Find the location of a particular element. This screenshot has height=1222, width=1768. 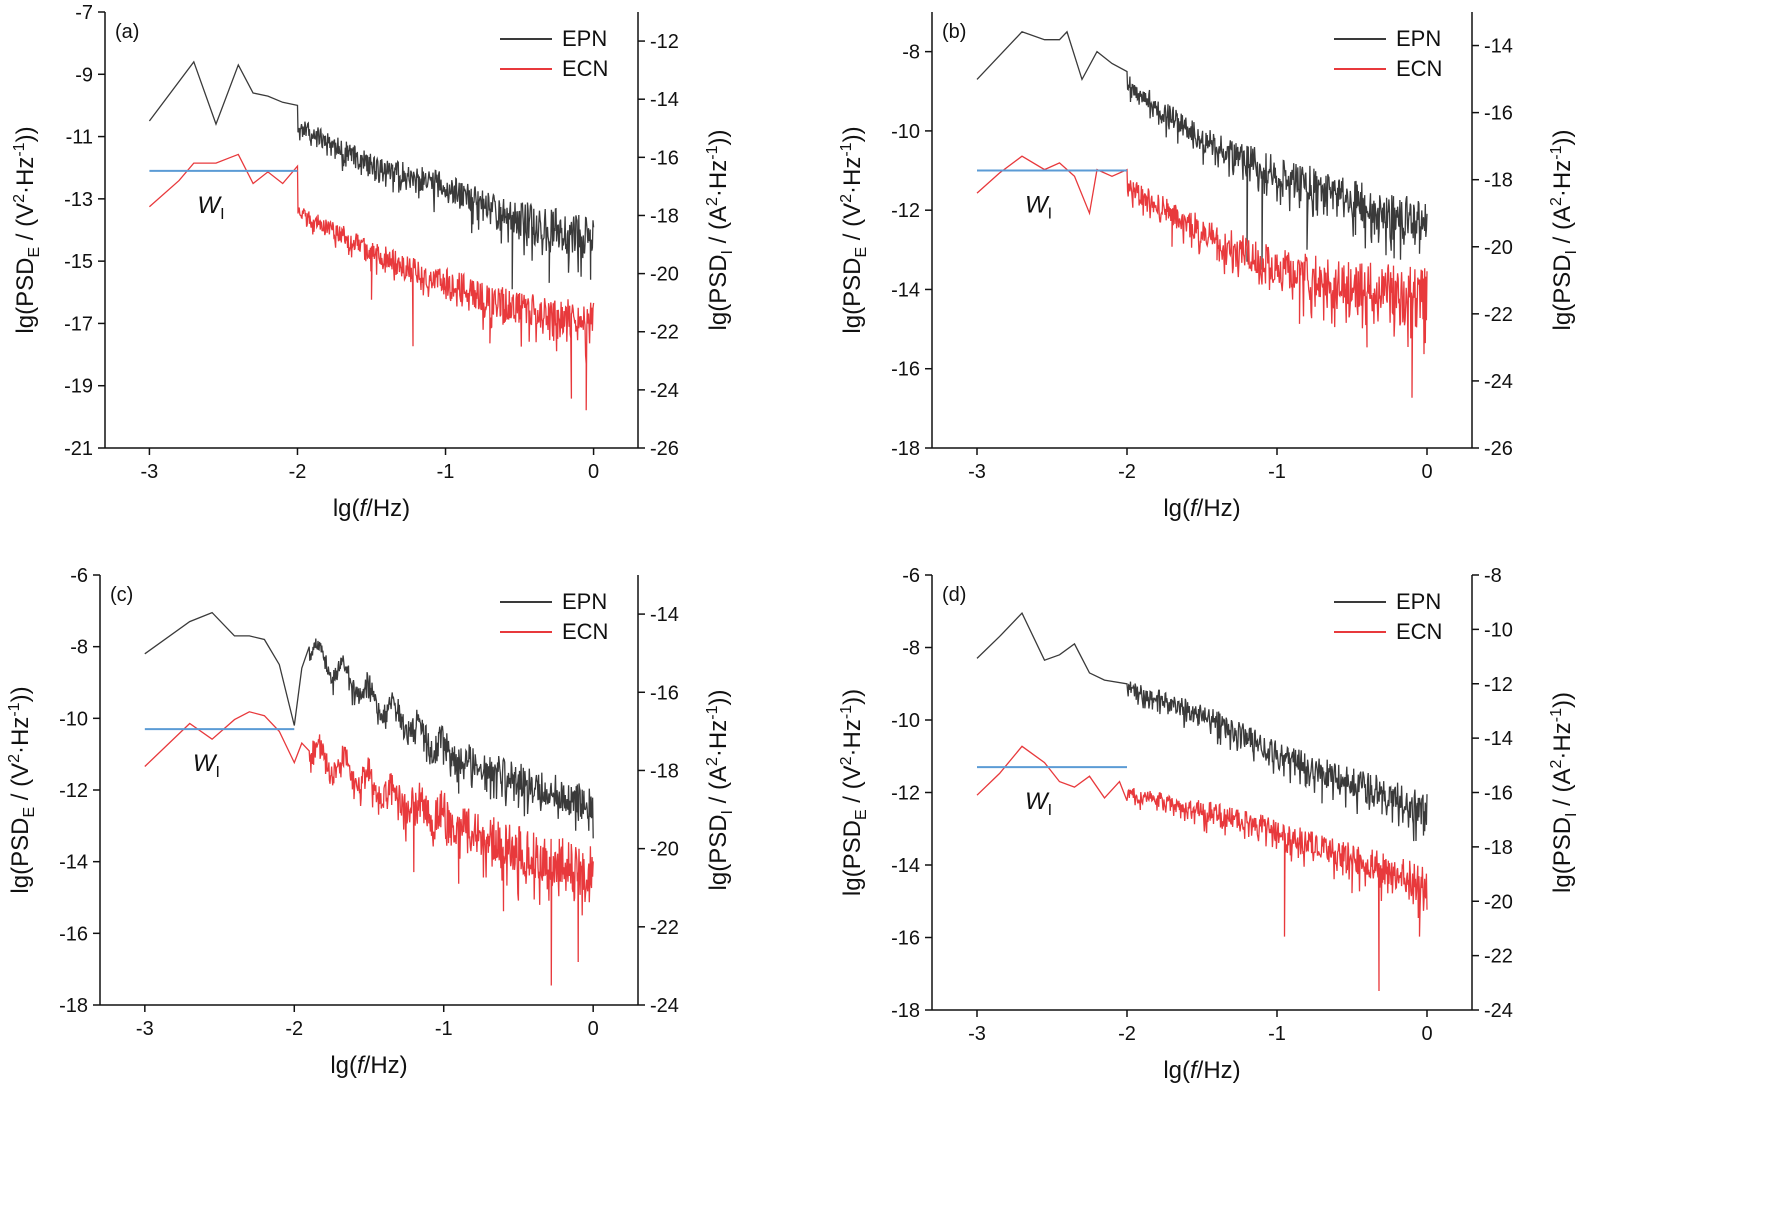

y-left-tick-label: -19 is located at coordinates (78, 387).